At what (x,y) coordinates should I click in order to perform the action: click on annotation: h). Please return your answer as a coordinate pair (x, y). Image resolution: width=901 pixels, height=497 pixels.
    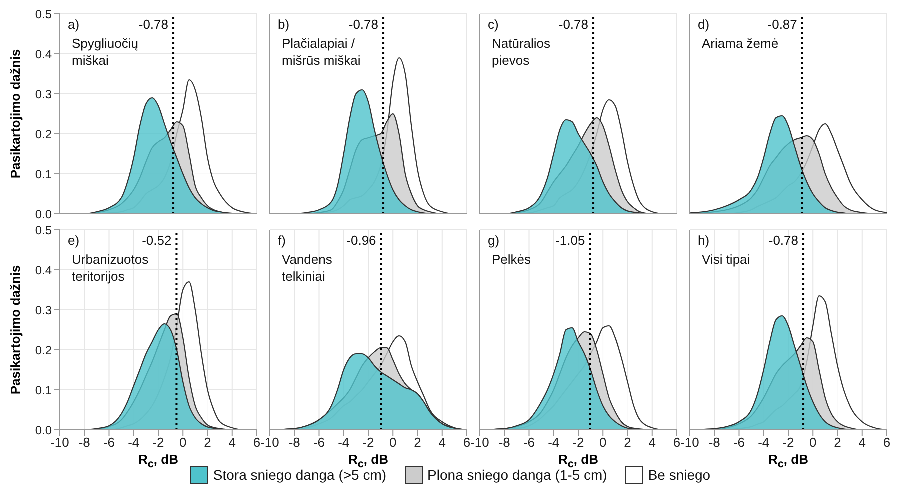
    Looking at the image, I should click on (704, 240).